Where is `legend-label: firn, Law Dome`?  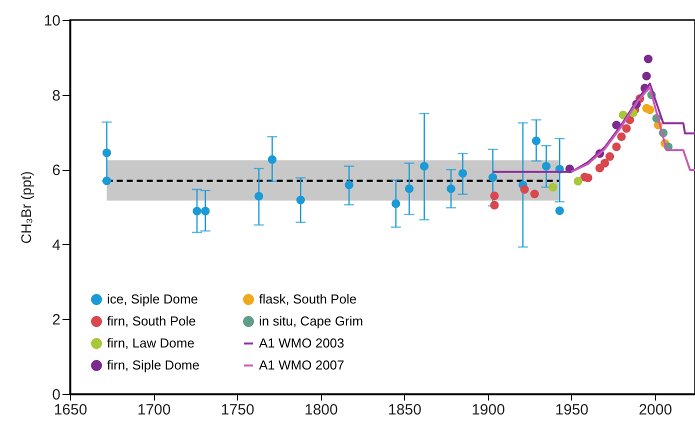
legend-label: firn, Law Dome is located at coordinates (150, 343).